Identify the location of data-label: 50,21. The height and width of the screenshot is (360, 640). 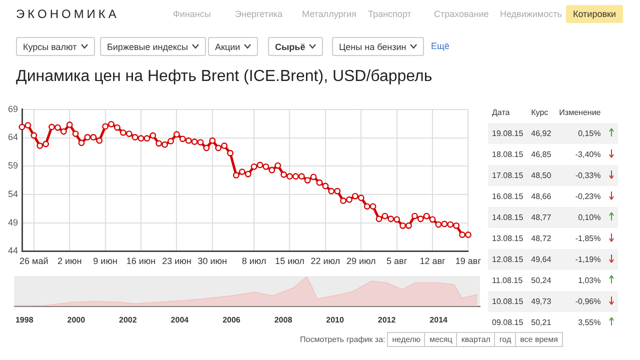
(541, 323).